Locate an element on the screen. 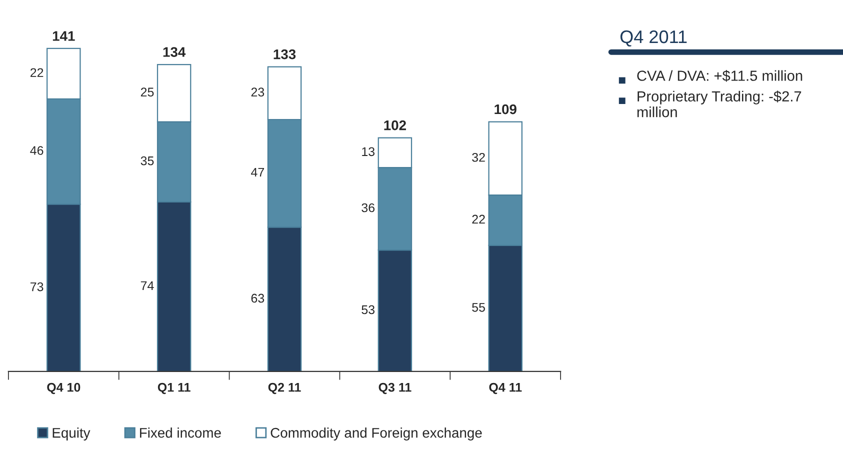 This screenshot has height=453, width=843. data-label: 32 is located at coordinates (478, 157).